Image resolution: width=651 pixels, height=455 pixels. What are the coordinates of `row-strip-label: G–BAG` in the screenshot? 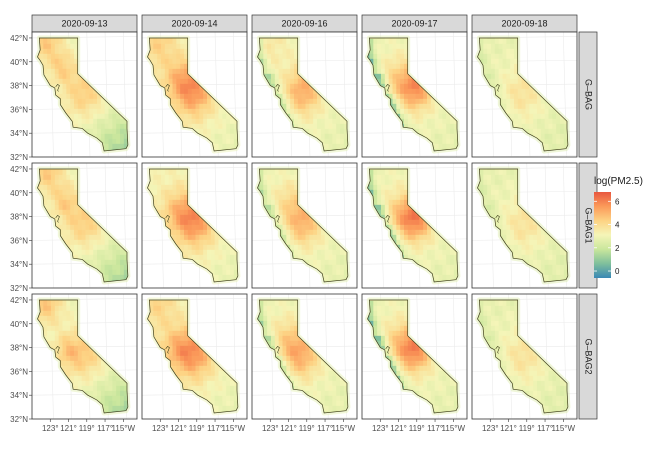 It's located at (589, 94).